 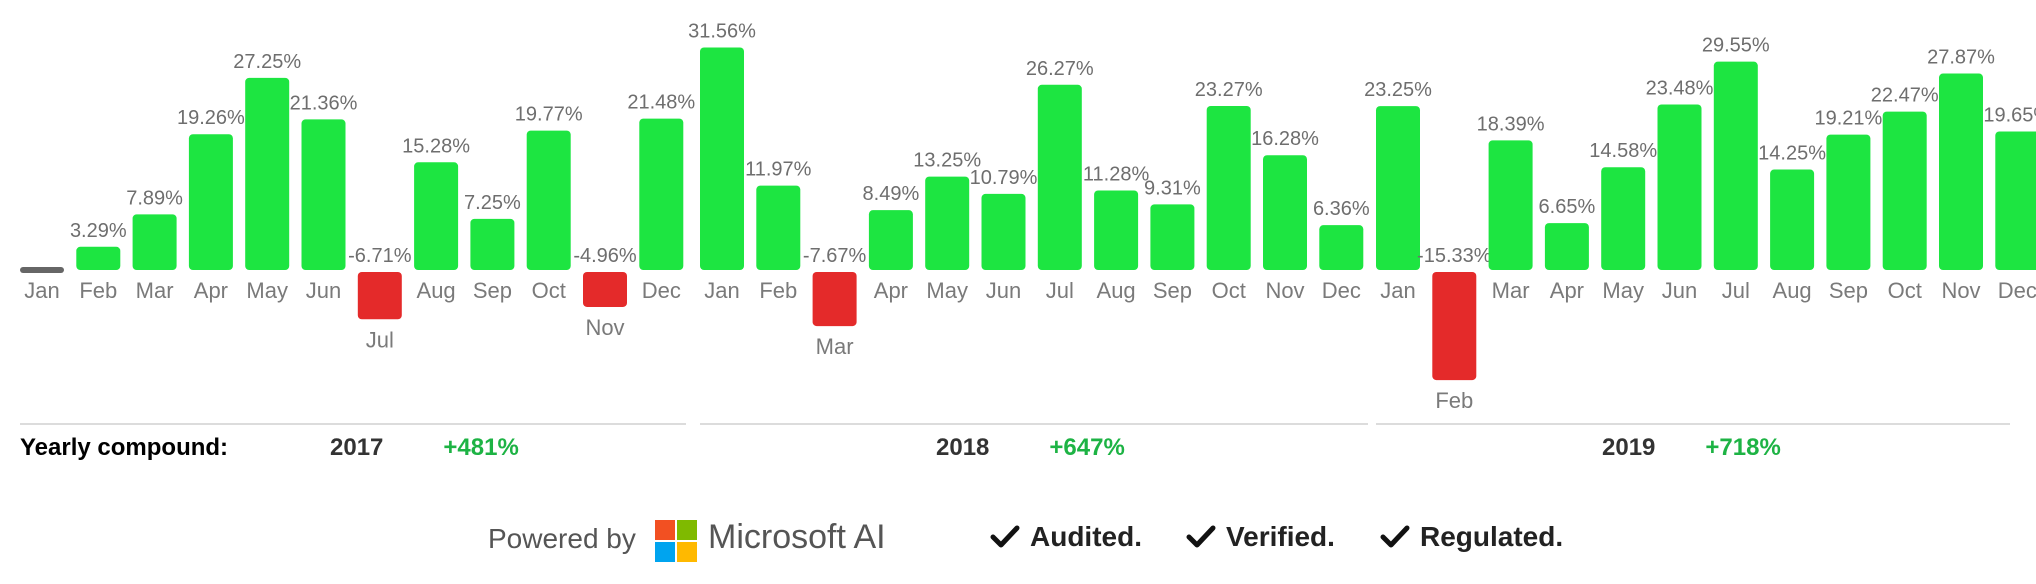 I want to click on checkmark-icon, so click(x=1395, y=536).